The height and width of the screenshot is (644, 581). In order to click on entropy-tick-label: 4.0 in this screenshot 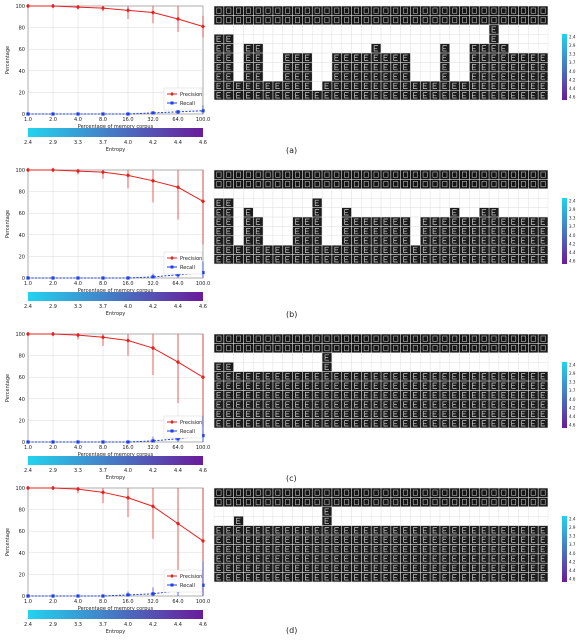, I will do `click(128, 143)`.